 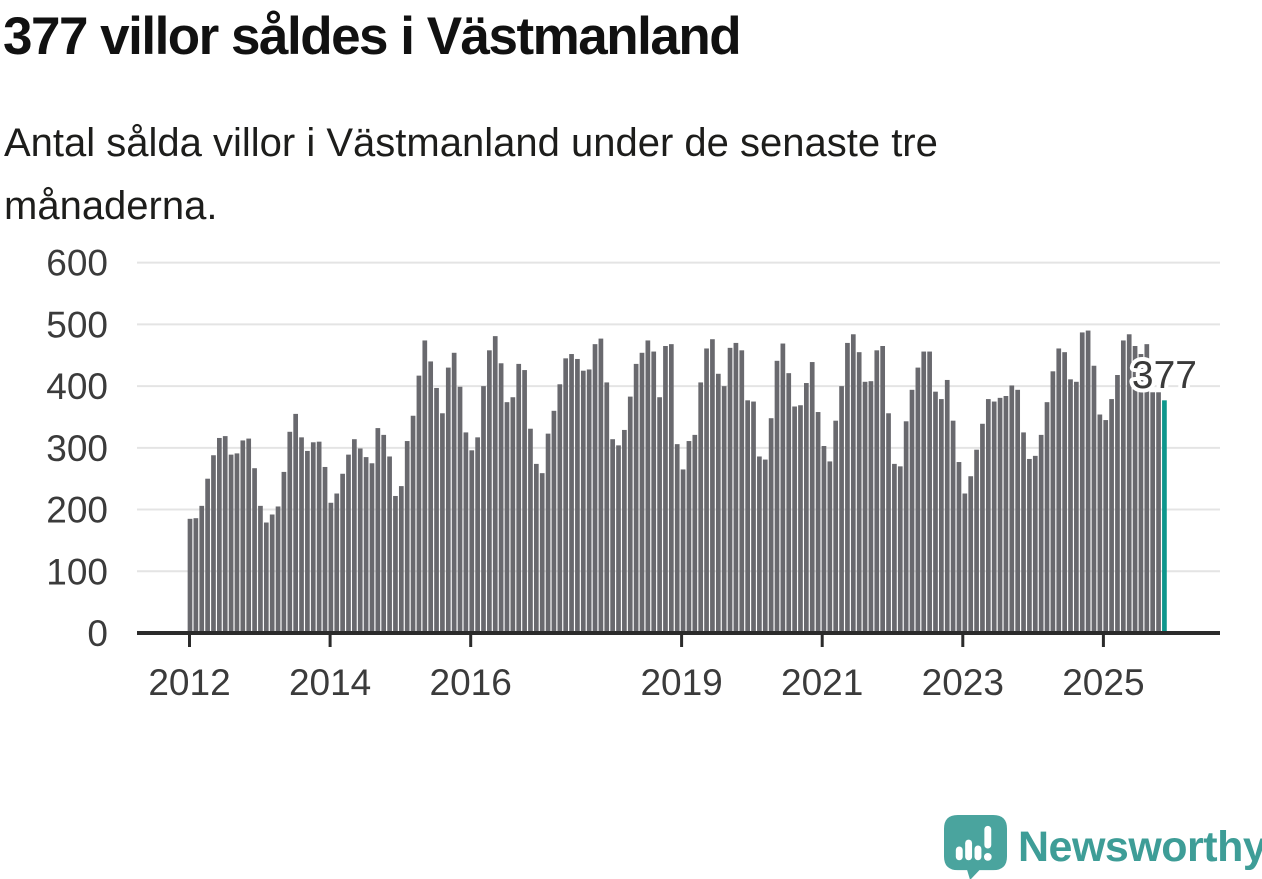 What do you see at coordinates (1164, 516) in the screenshot?
I see `bar-latest-period` at bounding box center [1164, 516].